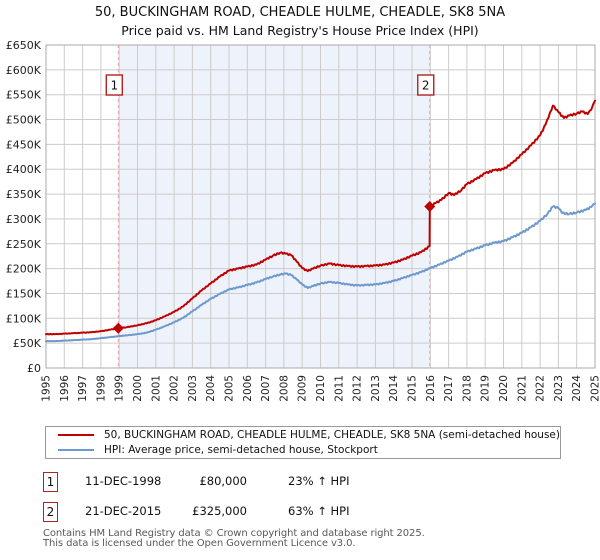 Image resolution: width=600 pixels, height=560 pixels. I want to click on sale-1-marker-diamond, so click(118, 328).